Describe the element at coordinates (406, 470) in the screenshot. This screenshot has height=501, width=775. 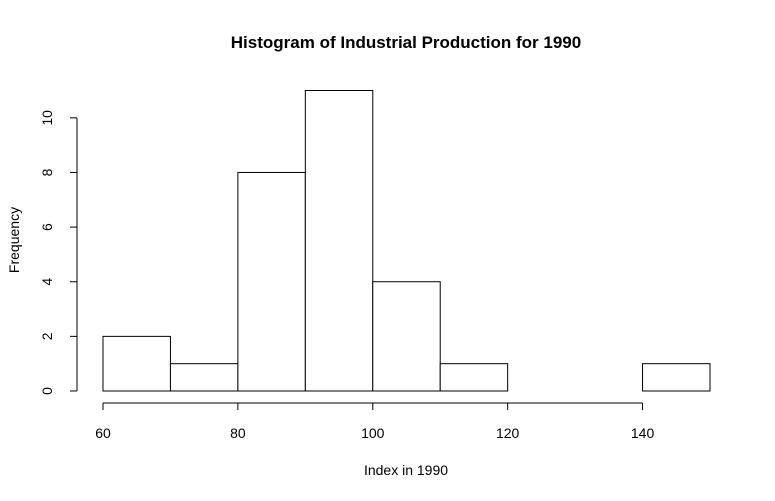
I see `x-axis-label: Index in 1990` at that location.